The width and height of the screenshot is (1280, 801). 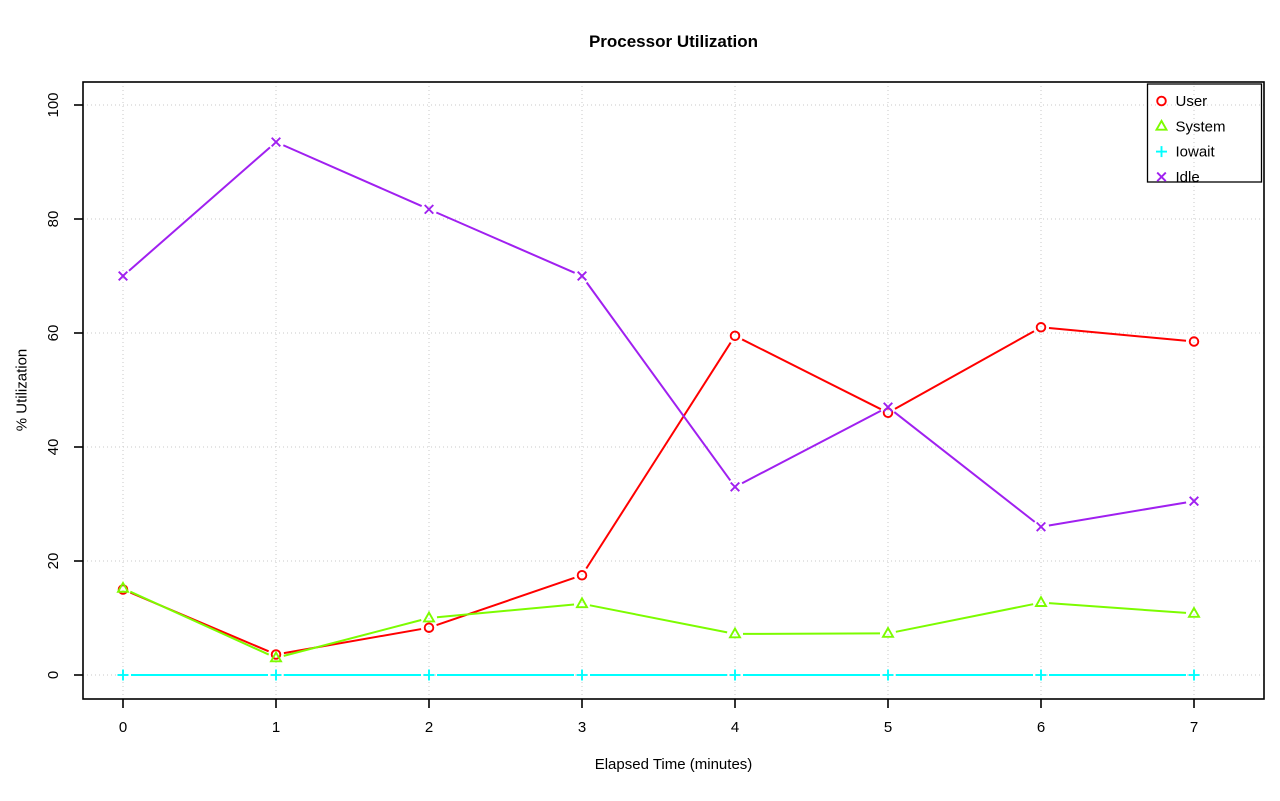 I want to click on svg-text: 40, so click(x=53, y=447).